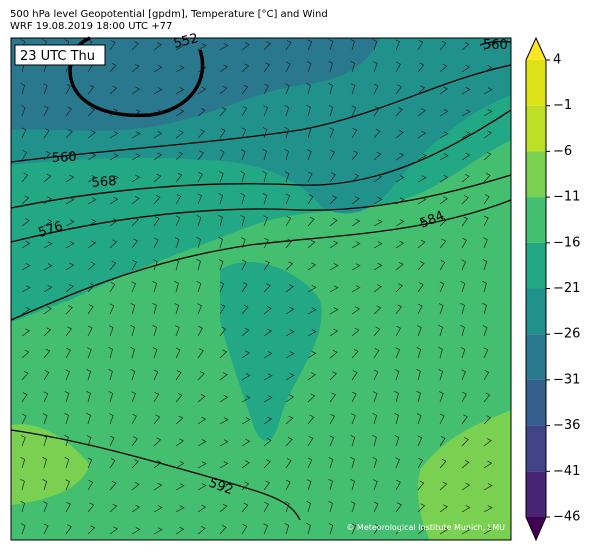  What do you see at coordinates (186, 41) in the screenshot?
I see `contour-label: 552` at bounding box center [186, 41].